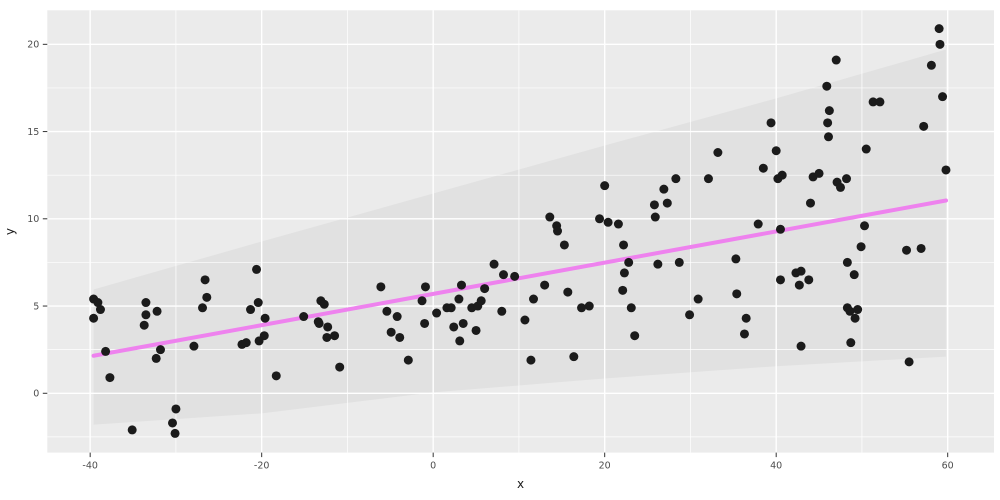 The width and height of the screenshot is (1000, 500). What do you see at coordinates (33, 219) in the screenshot?
I see `y-tick-label: 10` at bounding box center [33, 219].